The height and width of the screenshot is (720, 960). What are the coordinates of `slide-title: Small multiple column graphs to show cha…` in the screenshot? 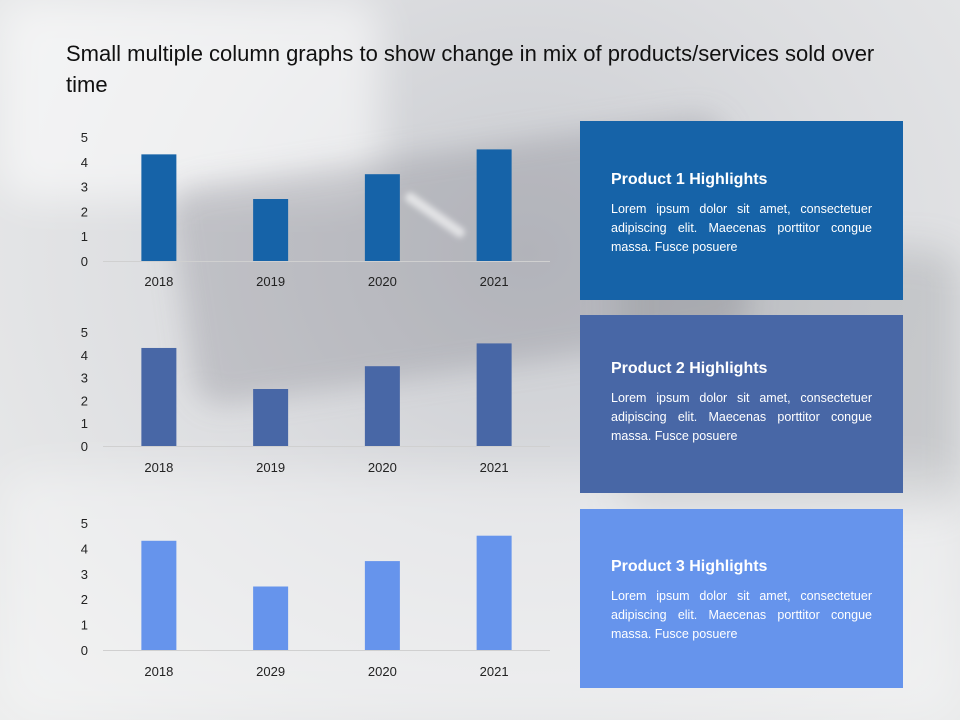 It's located at (470, 69).